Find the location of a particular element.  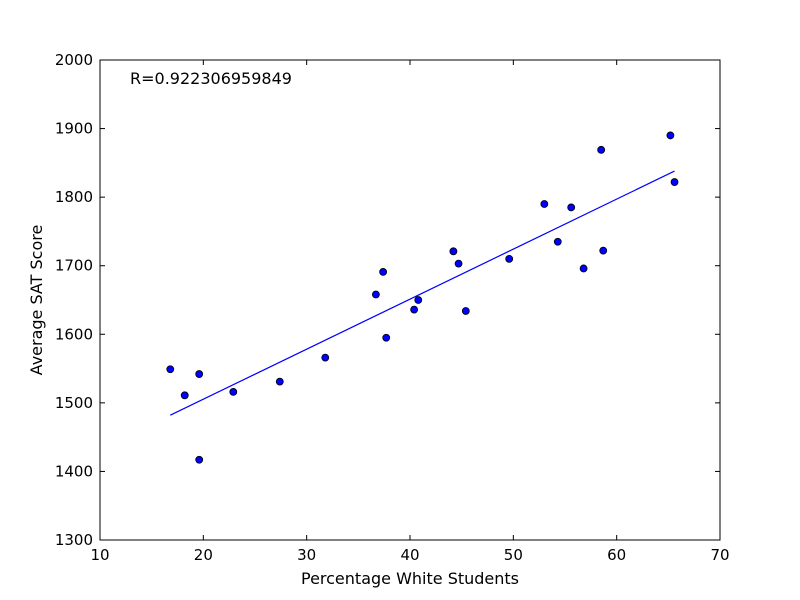

y-tick-label-3: 1600 is located at coordinates (74, 334).